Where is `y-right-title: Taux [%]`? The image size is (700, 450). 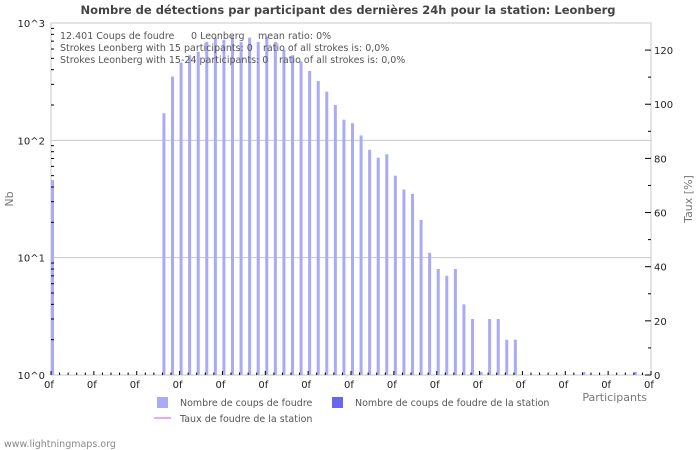
y-right-title: Taux [%] is located at coordinates (688, 199).